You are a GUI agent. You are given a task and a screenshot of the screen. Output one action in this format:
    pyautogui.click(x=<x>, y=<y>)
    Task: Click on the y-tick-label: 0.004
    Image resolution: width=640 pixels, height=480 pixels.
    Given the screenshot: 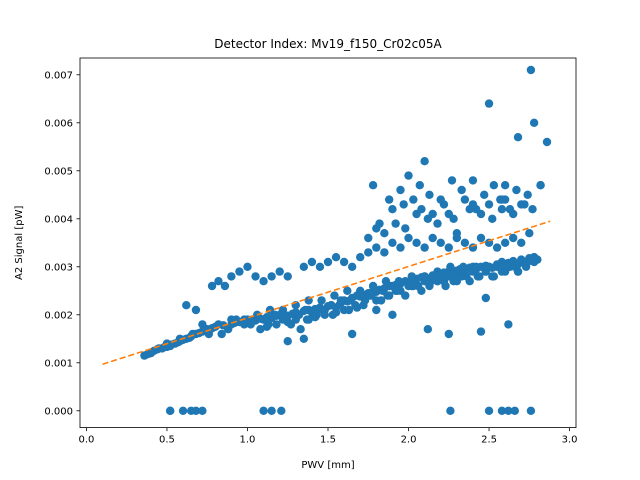 What is the action you would take?
    pyautogui.click(x=58, y=219)
    